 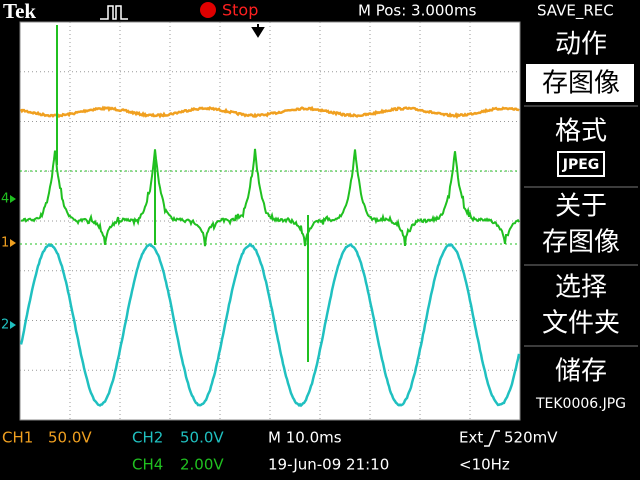 What do you see at coordinates (269, 112) in the screenshot?
I see `ch1-trace` at bounding box center [269, 112].